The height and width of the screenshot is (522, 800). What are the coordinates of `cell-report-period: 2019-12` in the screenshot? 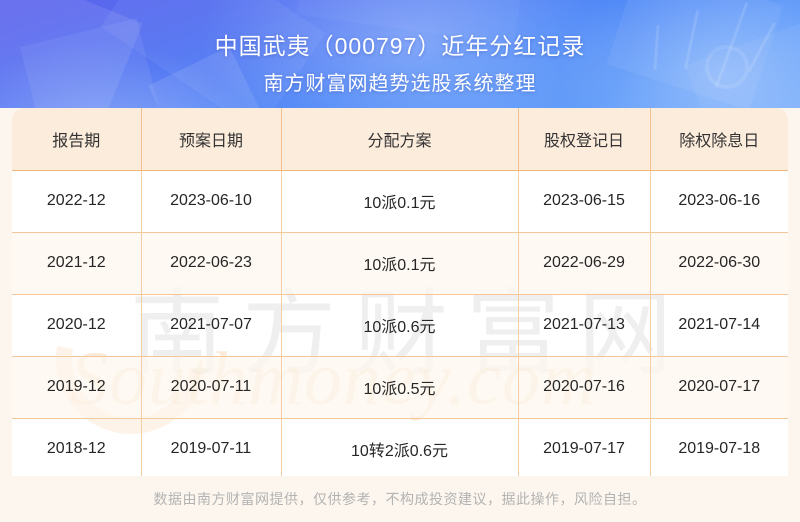 It's located at (77, 387).